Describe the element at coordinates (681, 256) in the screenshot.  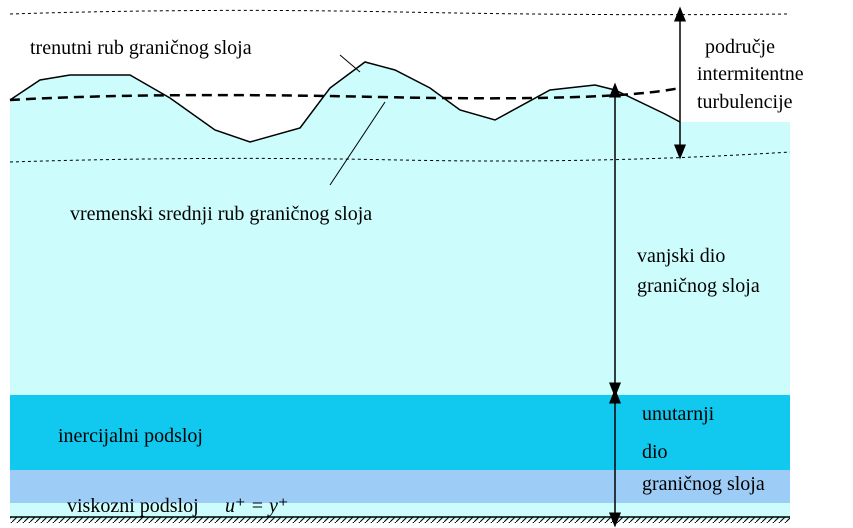
I see `label: vanjski dio` at that location.